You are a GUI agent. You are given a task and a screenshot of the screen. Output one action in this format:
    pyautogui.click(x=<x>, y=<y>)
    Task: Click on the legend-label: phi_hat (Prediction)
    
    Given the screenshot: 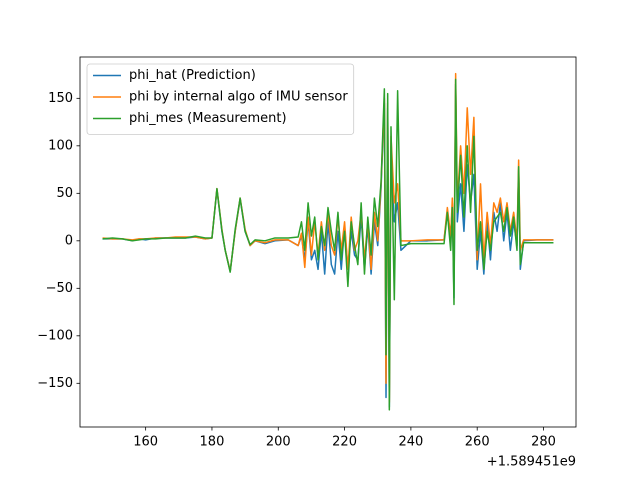 What is the action you would take?
    pyautogui.click(x=192, y=75)
    